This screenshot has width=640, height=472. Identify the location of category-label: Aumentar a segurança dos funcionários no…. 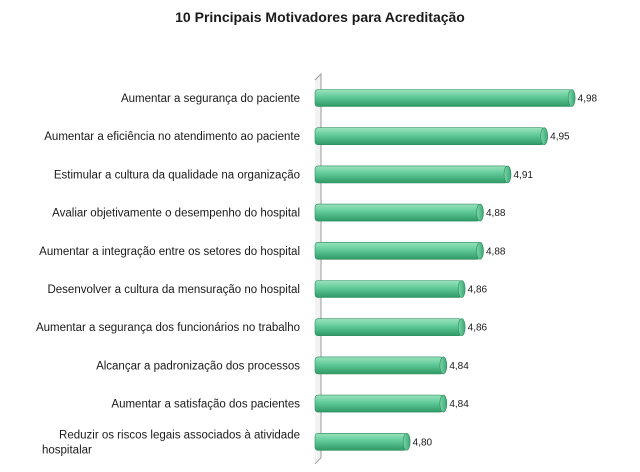
(168, 328).